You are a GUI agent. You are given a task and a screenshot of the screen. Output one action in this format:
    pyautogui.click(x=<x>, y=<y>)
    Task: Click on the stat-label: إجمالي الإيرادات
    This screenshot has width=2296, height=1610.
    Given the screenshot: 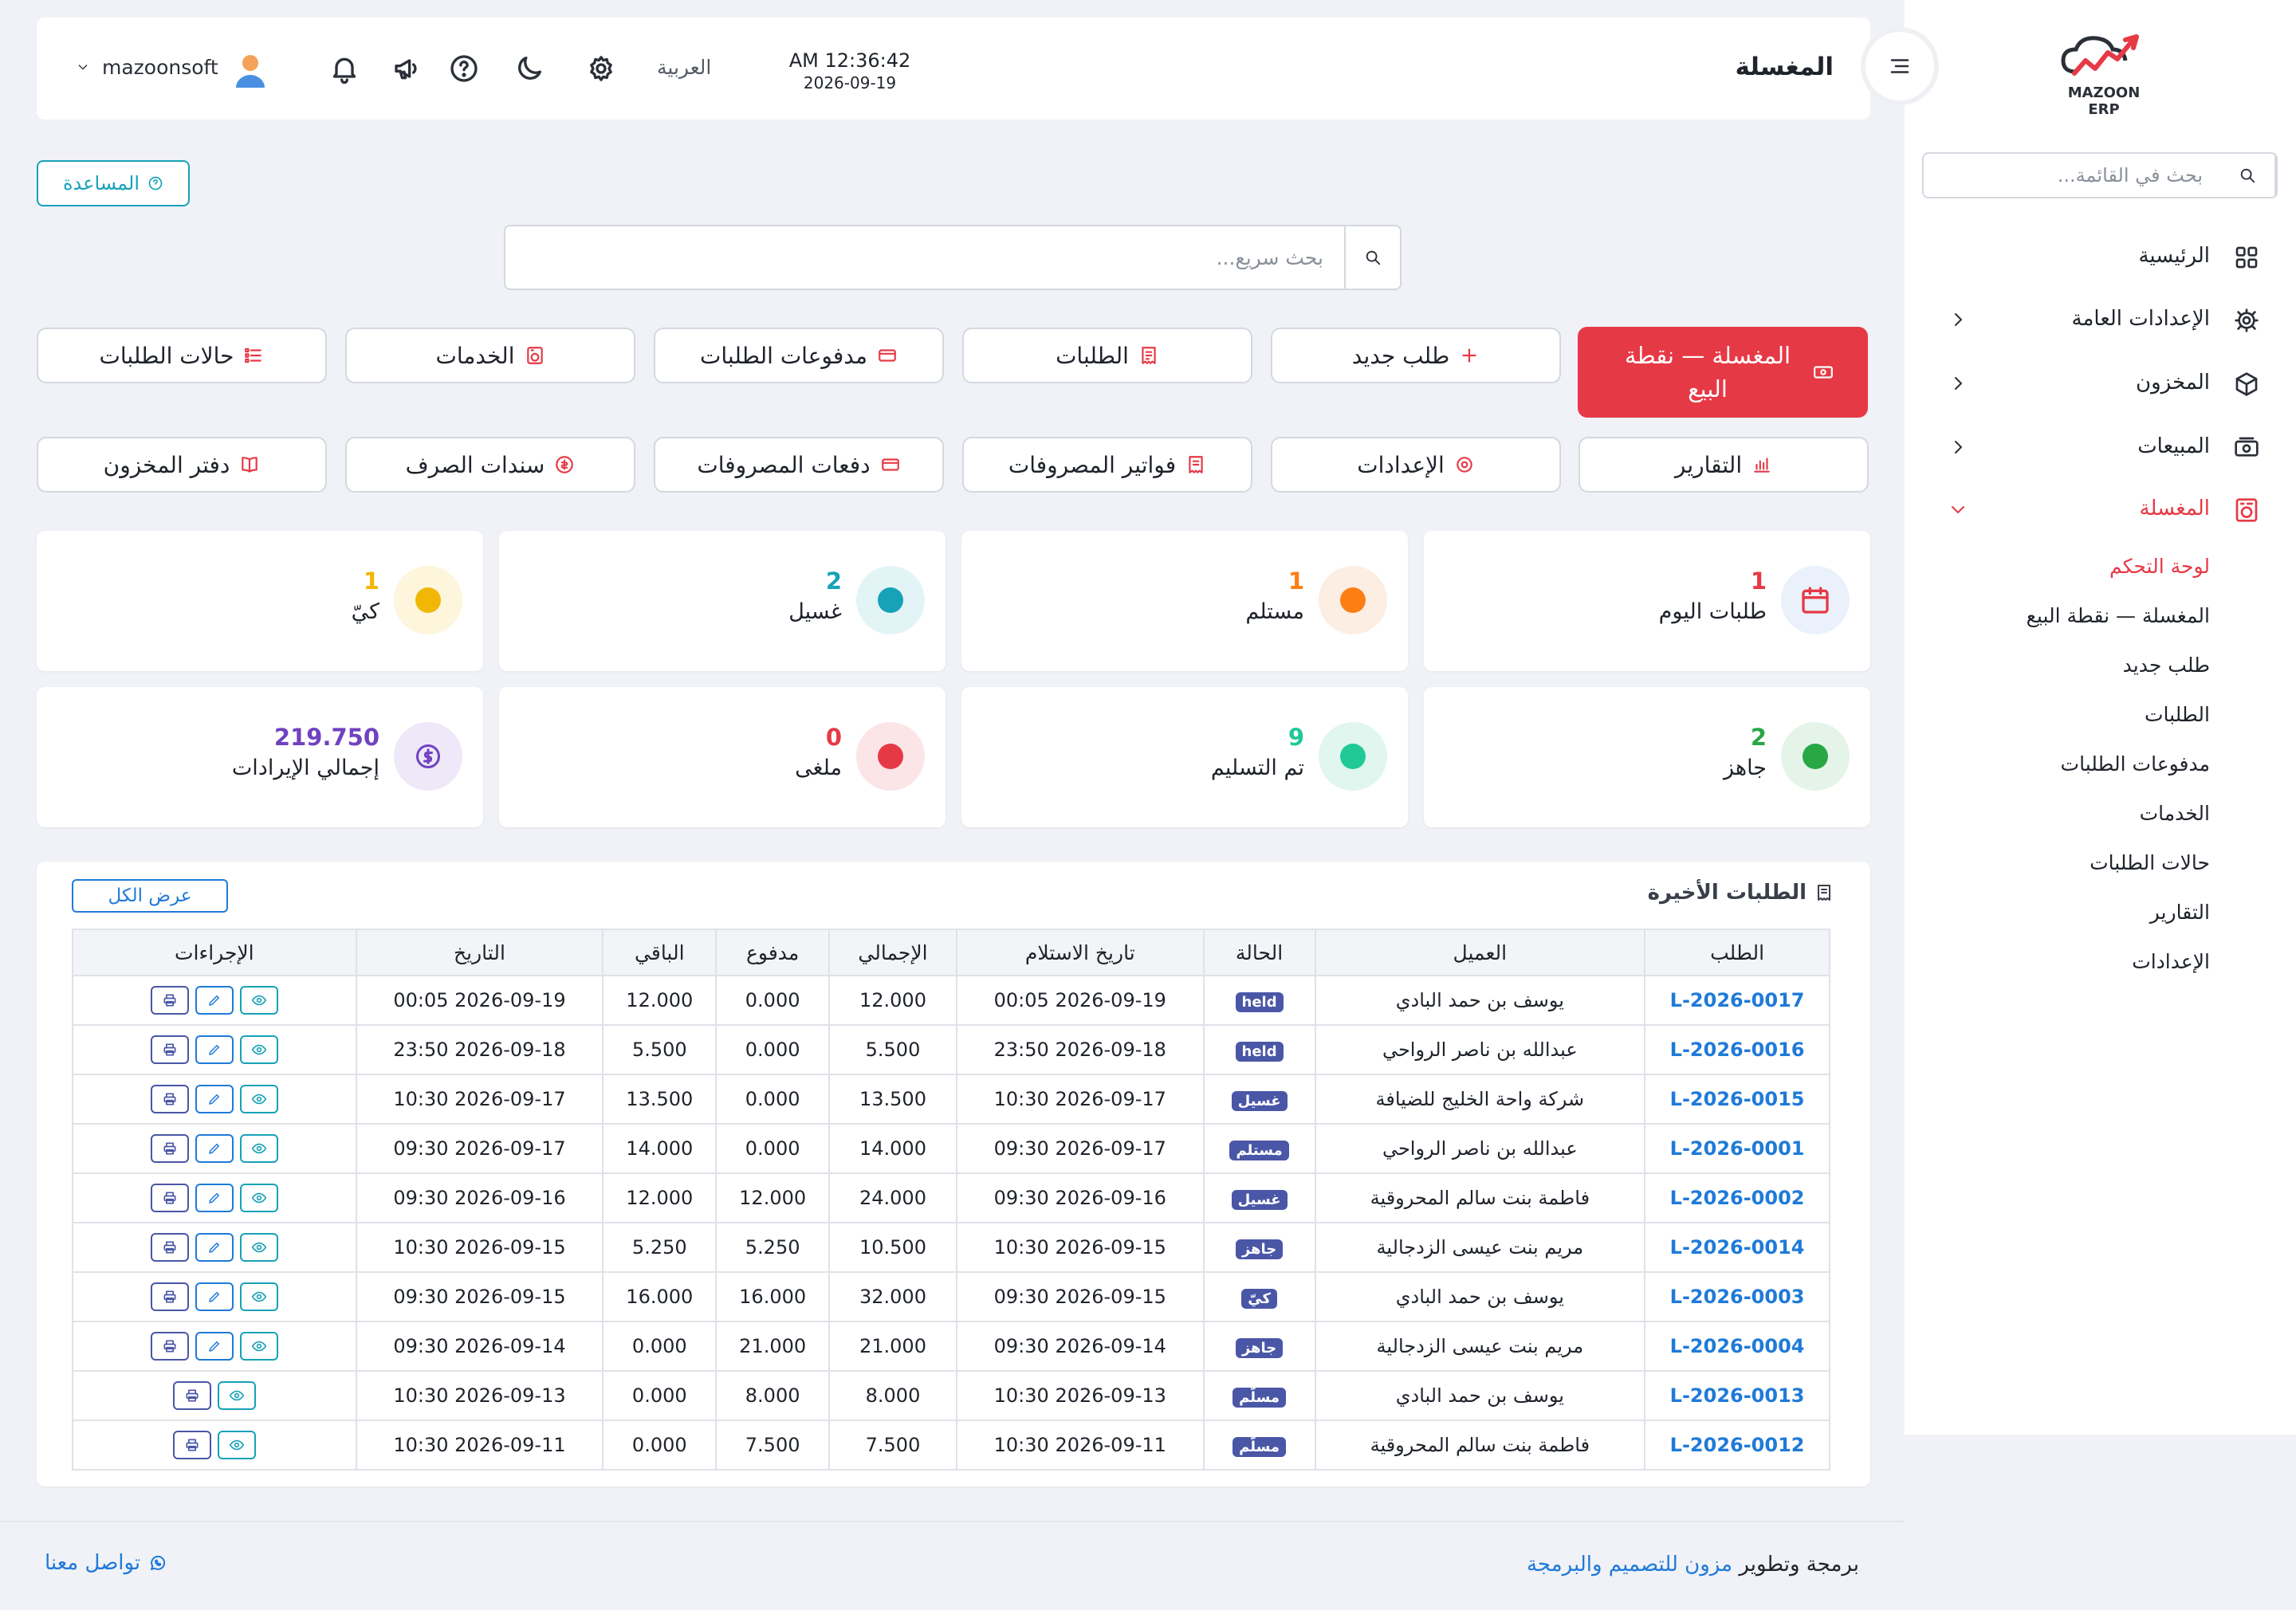 What is the action you would take?
    pyautogui.click(x=305, y=768)
    